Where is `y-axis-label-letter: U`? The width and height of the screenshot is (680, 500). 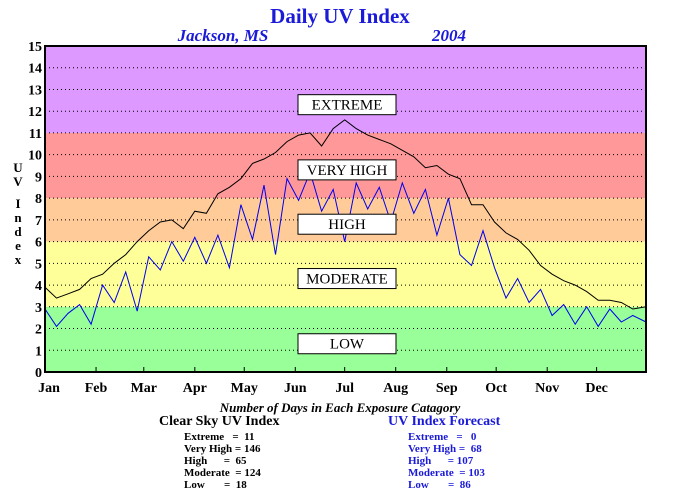 y-axis-label-letter: U is located at coordinates (18, 167).